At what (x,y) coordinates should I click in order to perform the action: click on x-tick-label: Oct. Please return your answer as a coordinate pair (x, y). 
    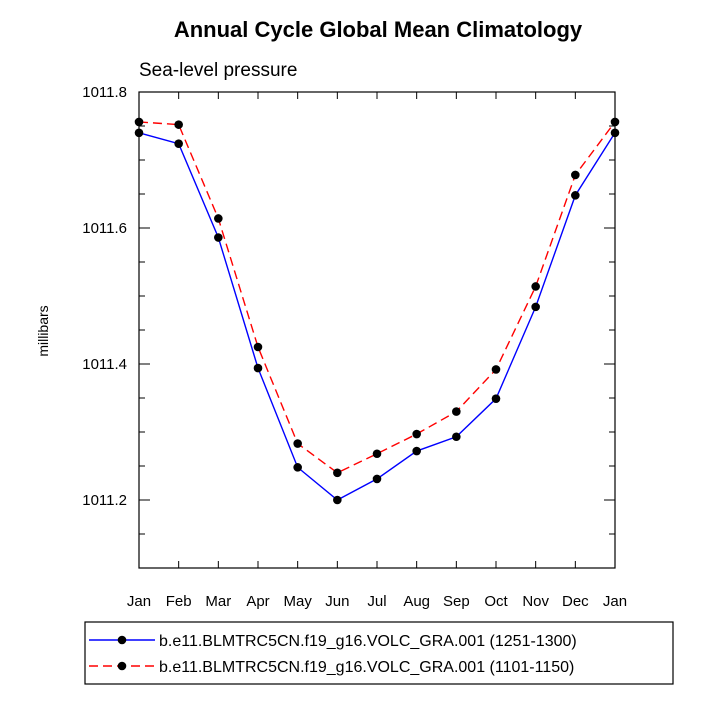
    Looking at the image, I should click on (496, 601).